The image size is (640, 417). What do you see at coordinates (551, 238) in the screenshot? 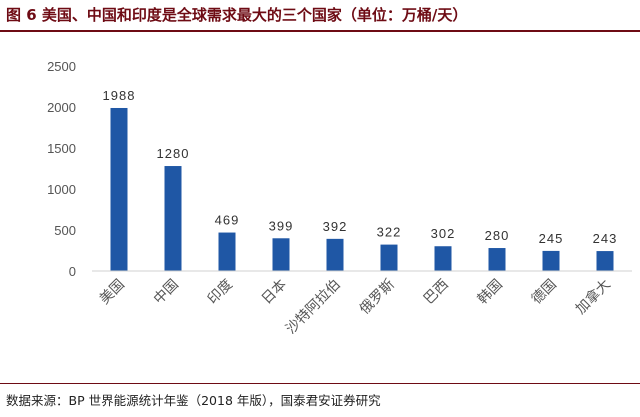
I see `data-label: 245` at bounding box center [551, 238].